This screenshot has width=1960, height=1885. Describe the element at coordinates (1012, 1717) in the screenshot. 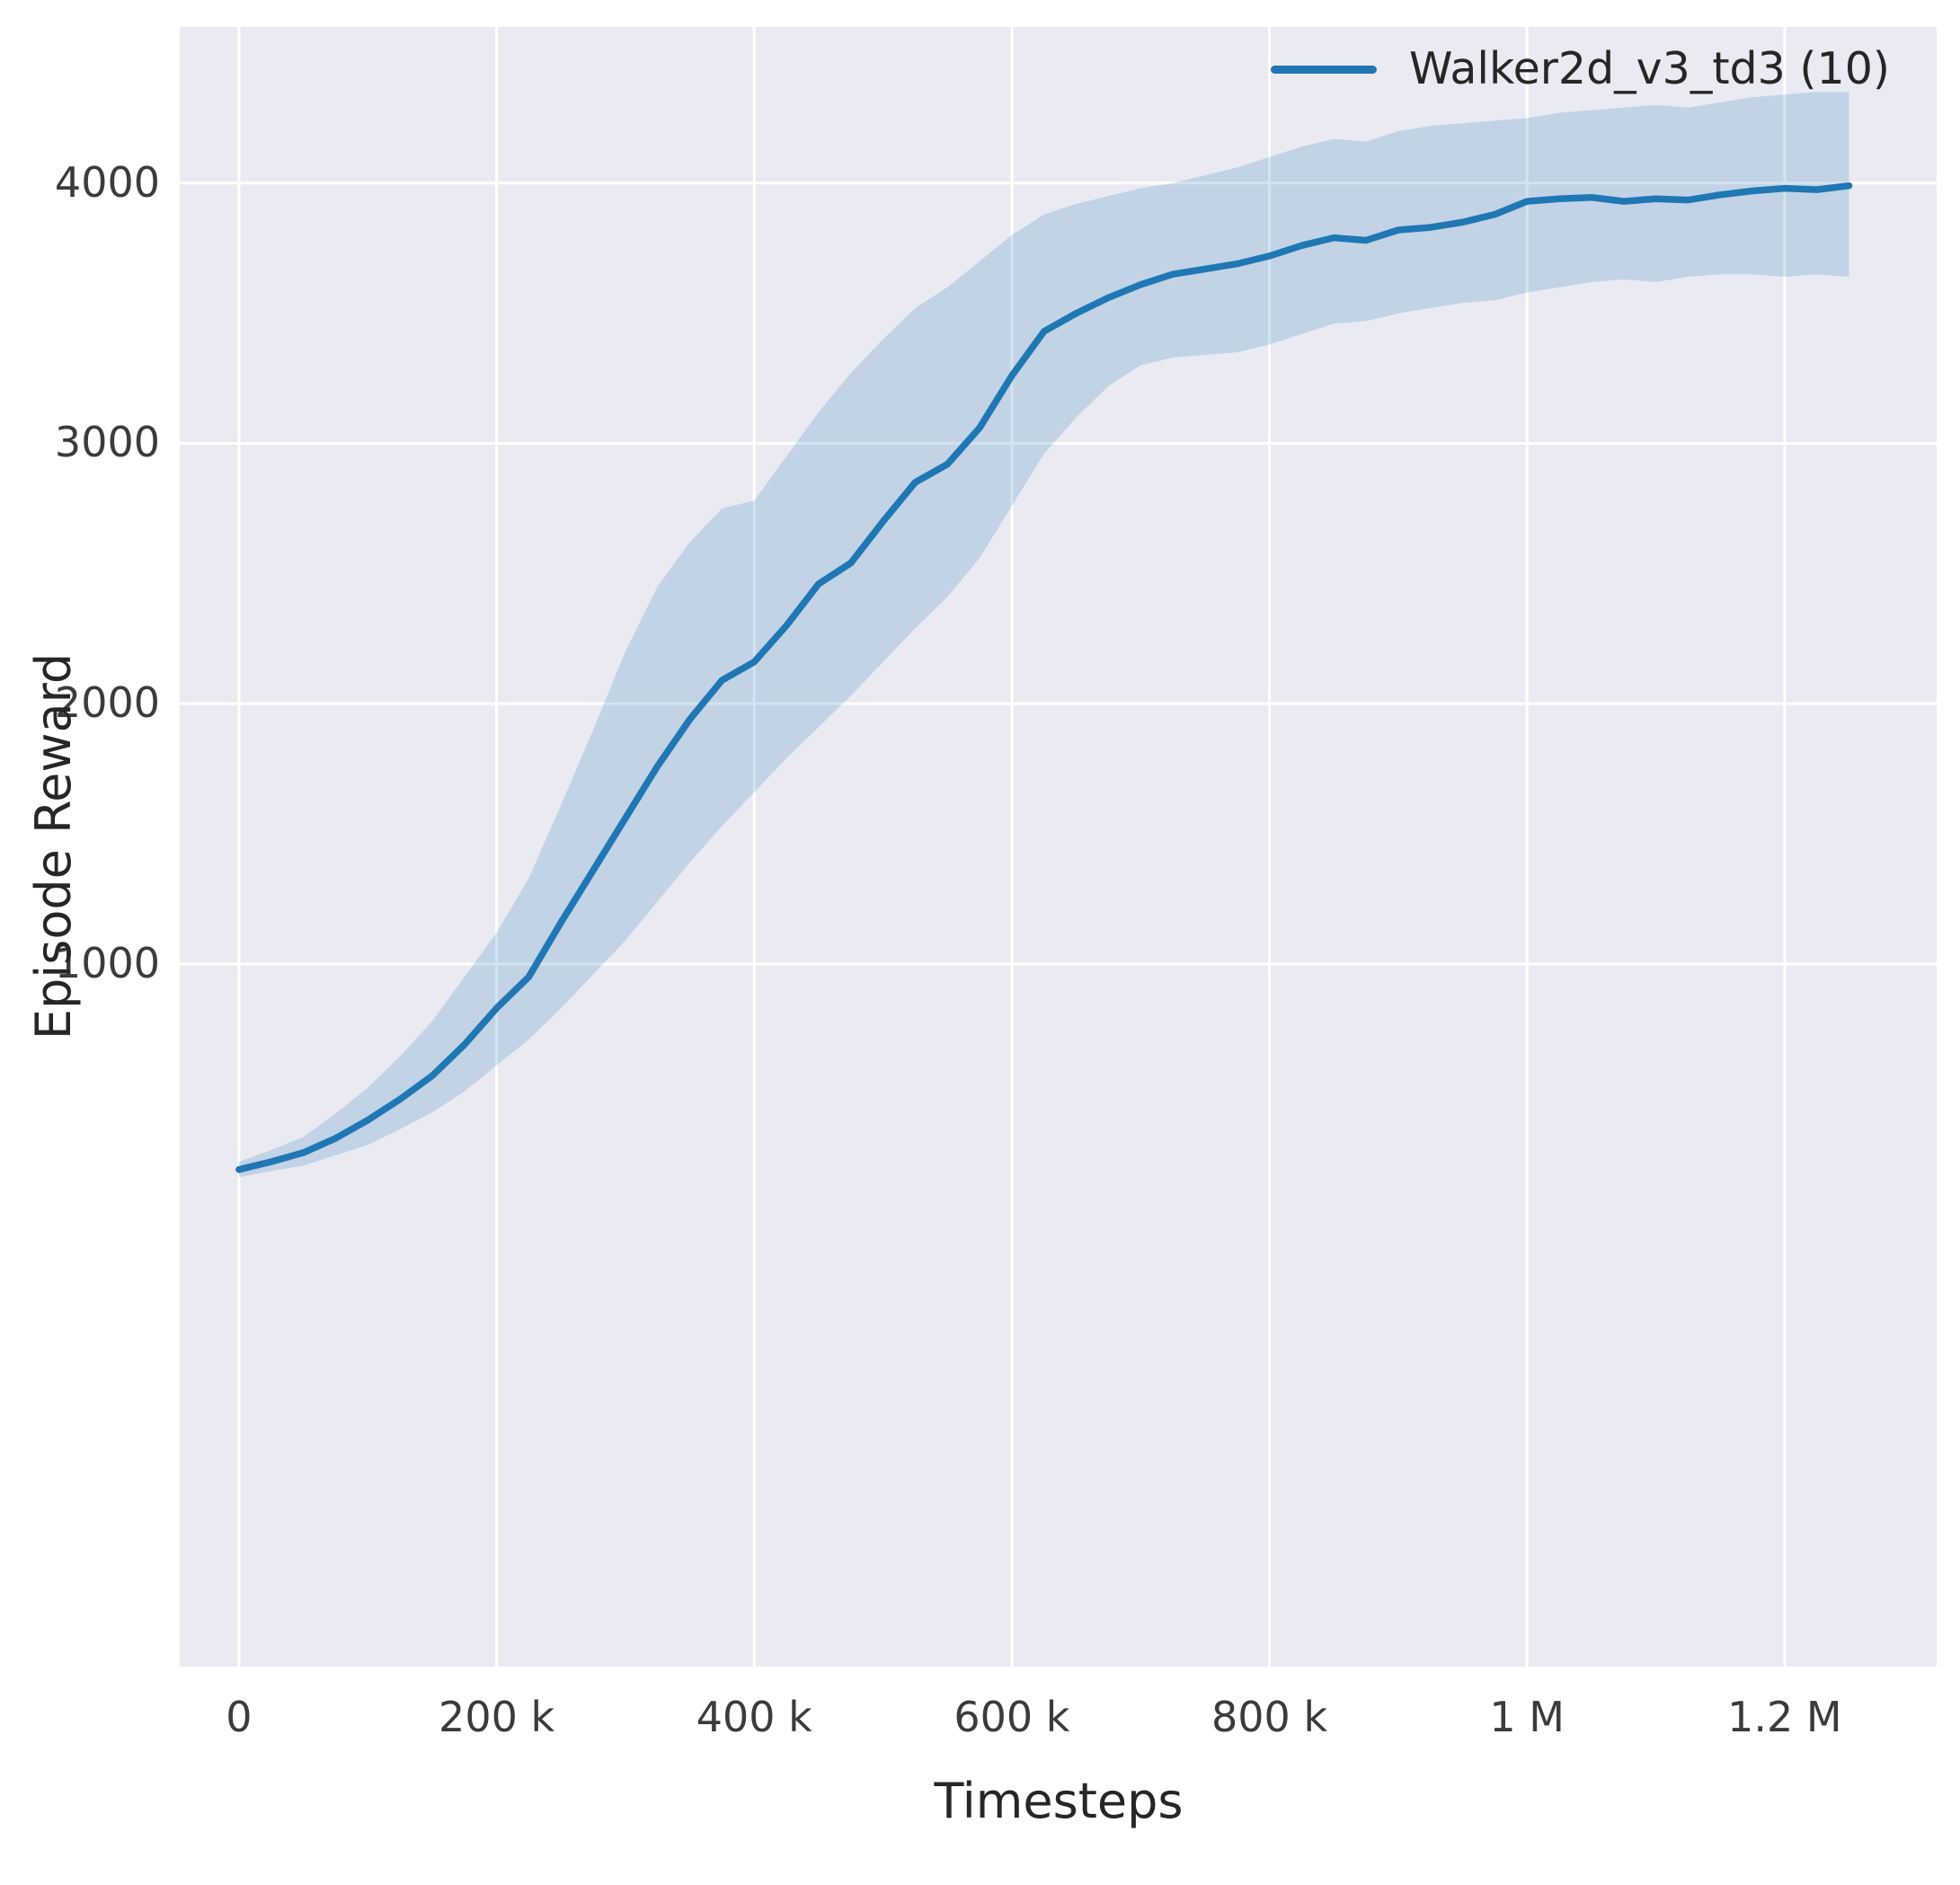

I see `x-tick-label: 600 k` at that location.